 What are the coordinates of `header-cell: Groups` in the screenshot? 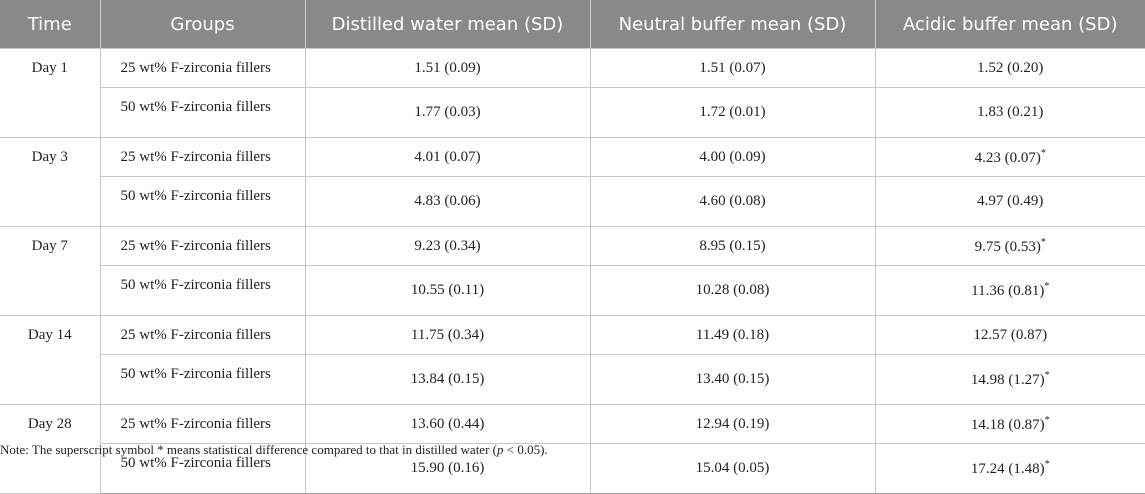 It's located at (202, 24).